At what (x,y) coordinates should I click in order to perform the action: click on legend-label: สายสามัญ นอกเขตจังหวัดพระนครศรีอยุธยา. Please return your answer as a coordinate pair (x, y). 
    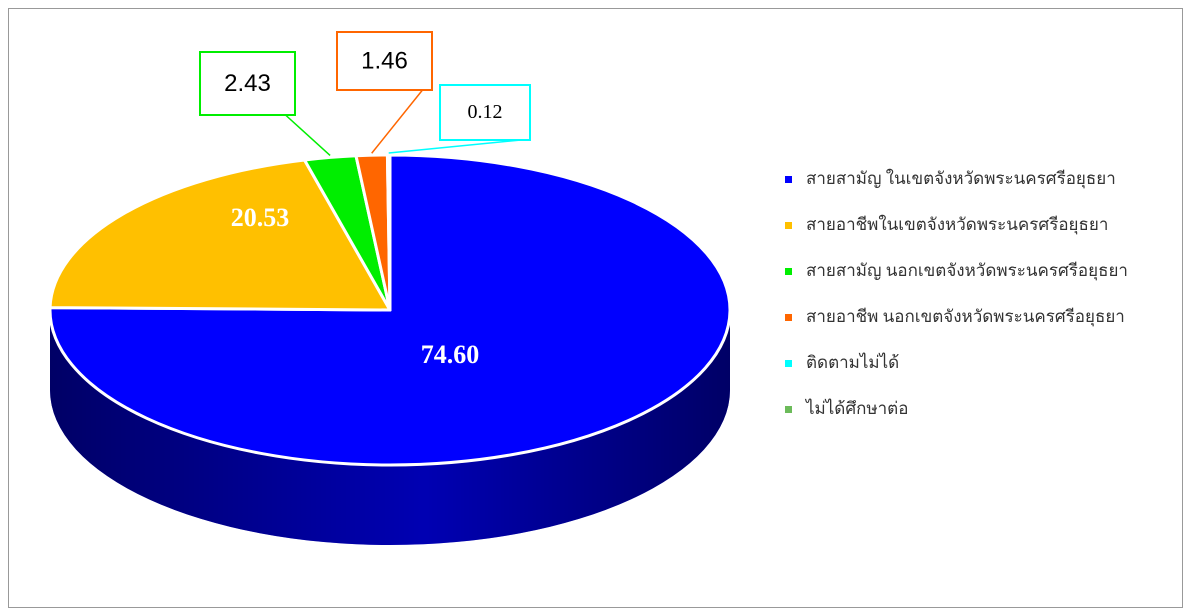
    Looking at the image, I should click on (967, 271).